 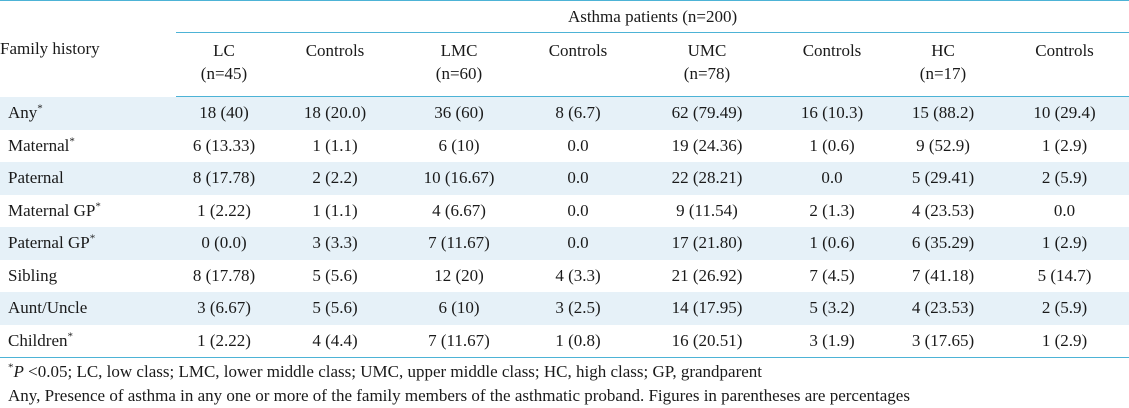 I want to click on table-cell: 4 (4.4), so click(x=335, y=341).